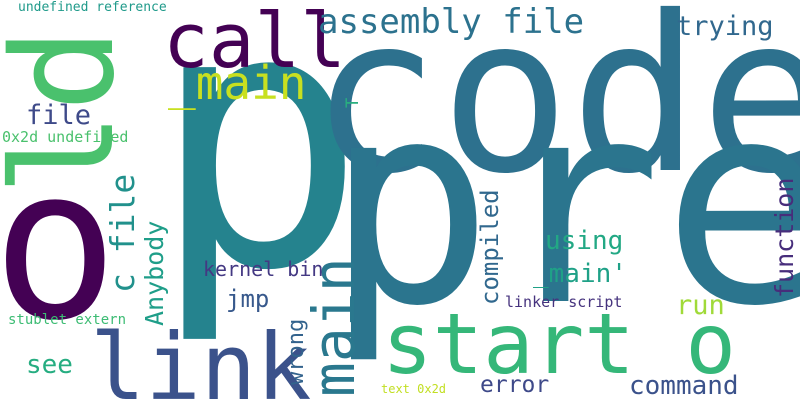  Describe the element at coordinates (559, 344) in the screenshot. I see `word-start-o: start o` at that location.